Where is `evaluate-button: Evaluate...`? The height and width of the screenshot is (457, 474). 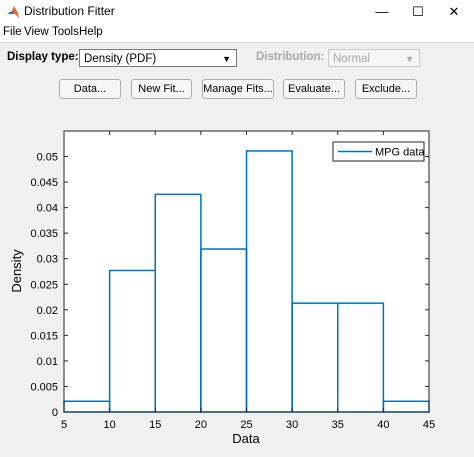
evaluate-button: Evaluate... is located at coordinates (314, 89).